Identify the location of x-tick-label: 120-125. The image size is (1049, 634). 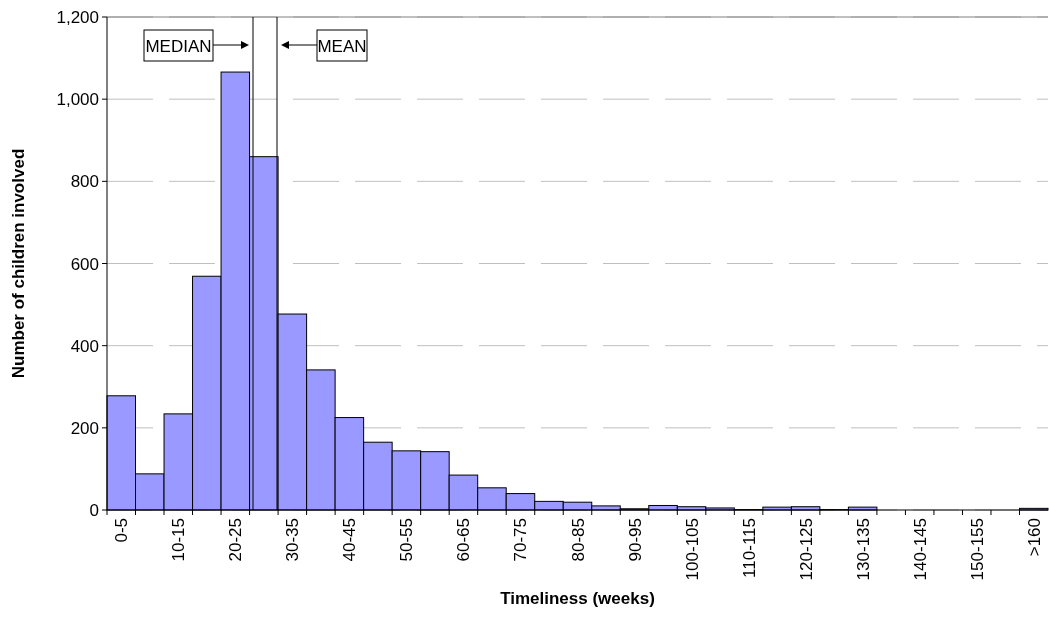
(806, 549).